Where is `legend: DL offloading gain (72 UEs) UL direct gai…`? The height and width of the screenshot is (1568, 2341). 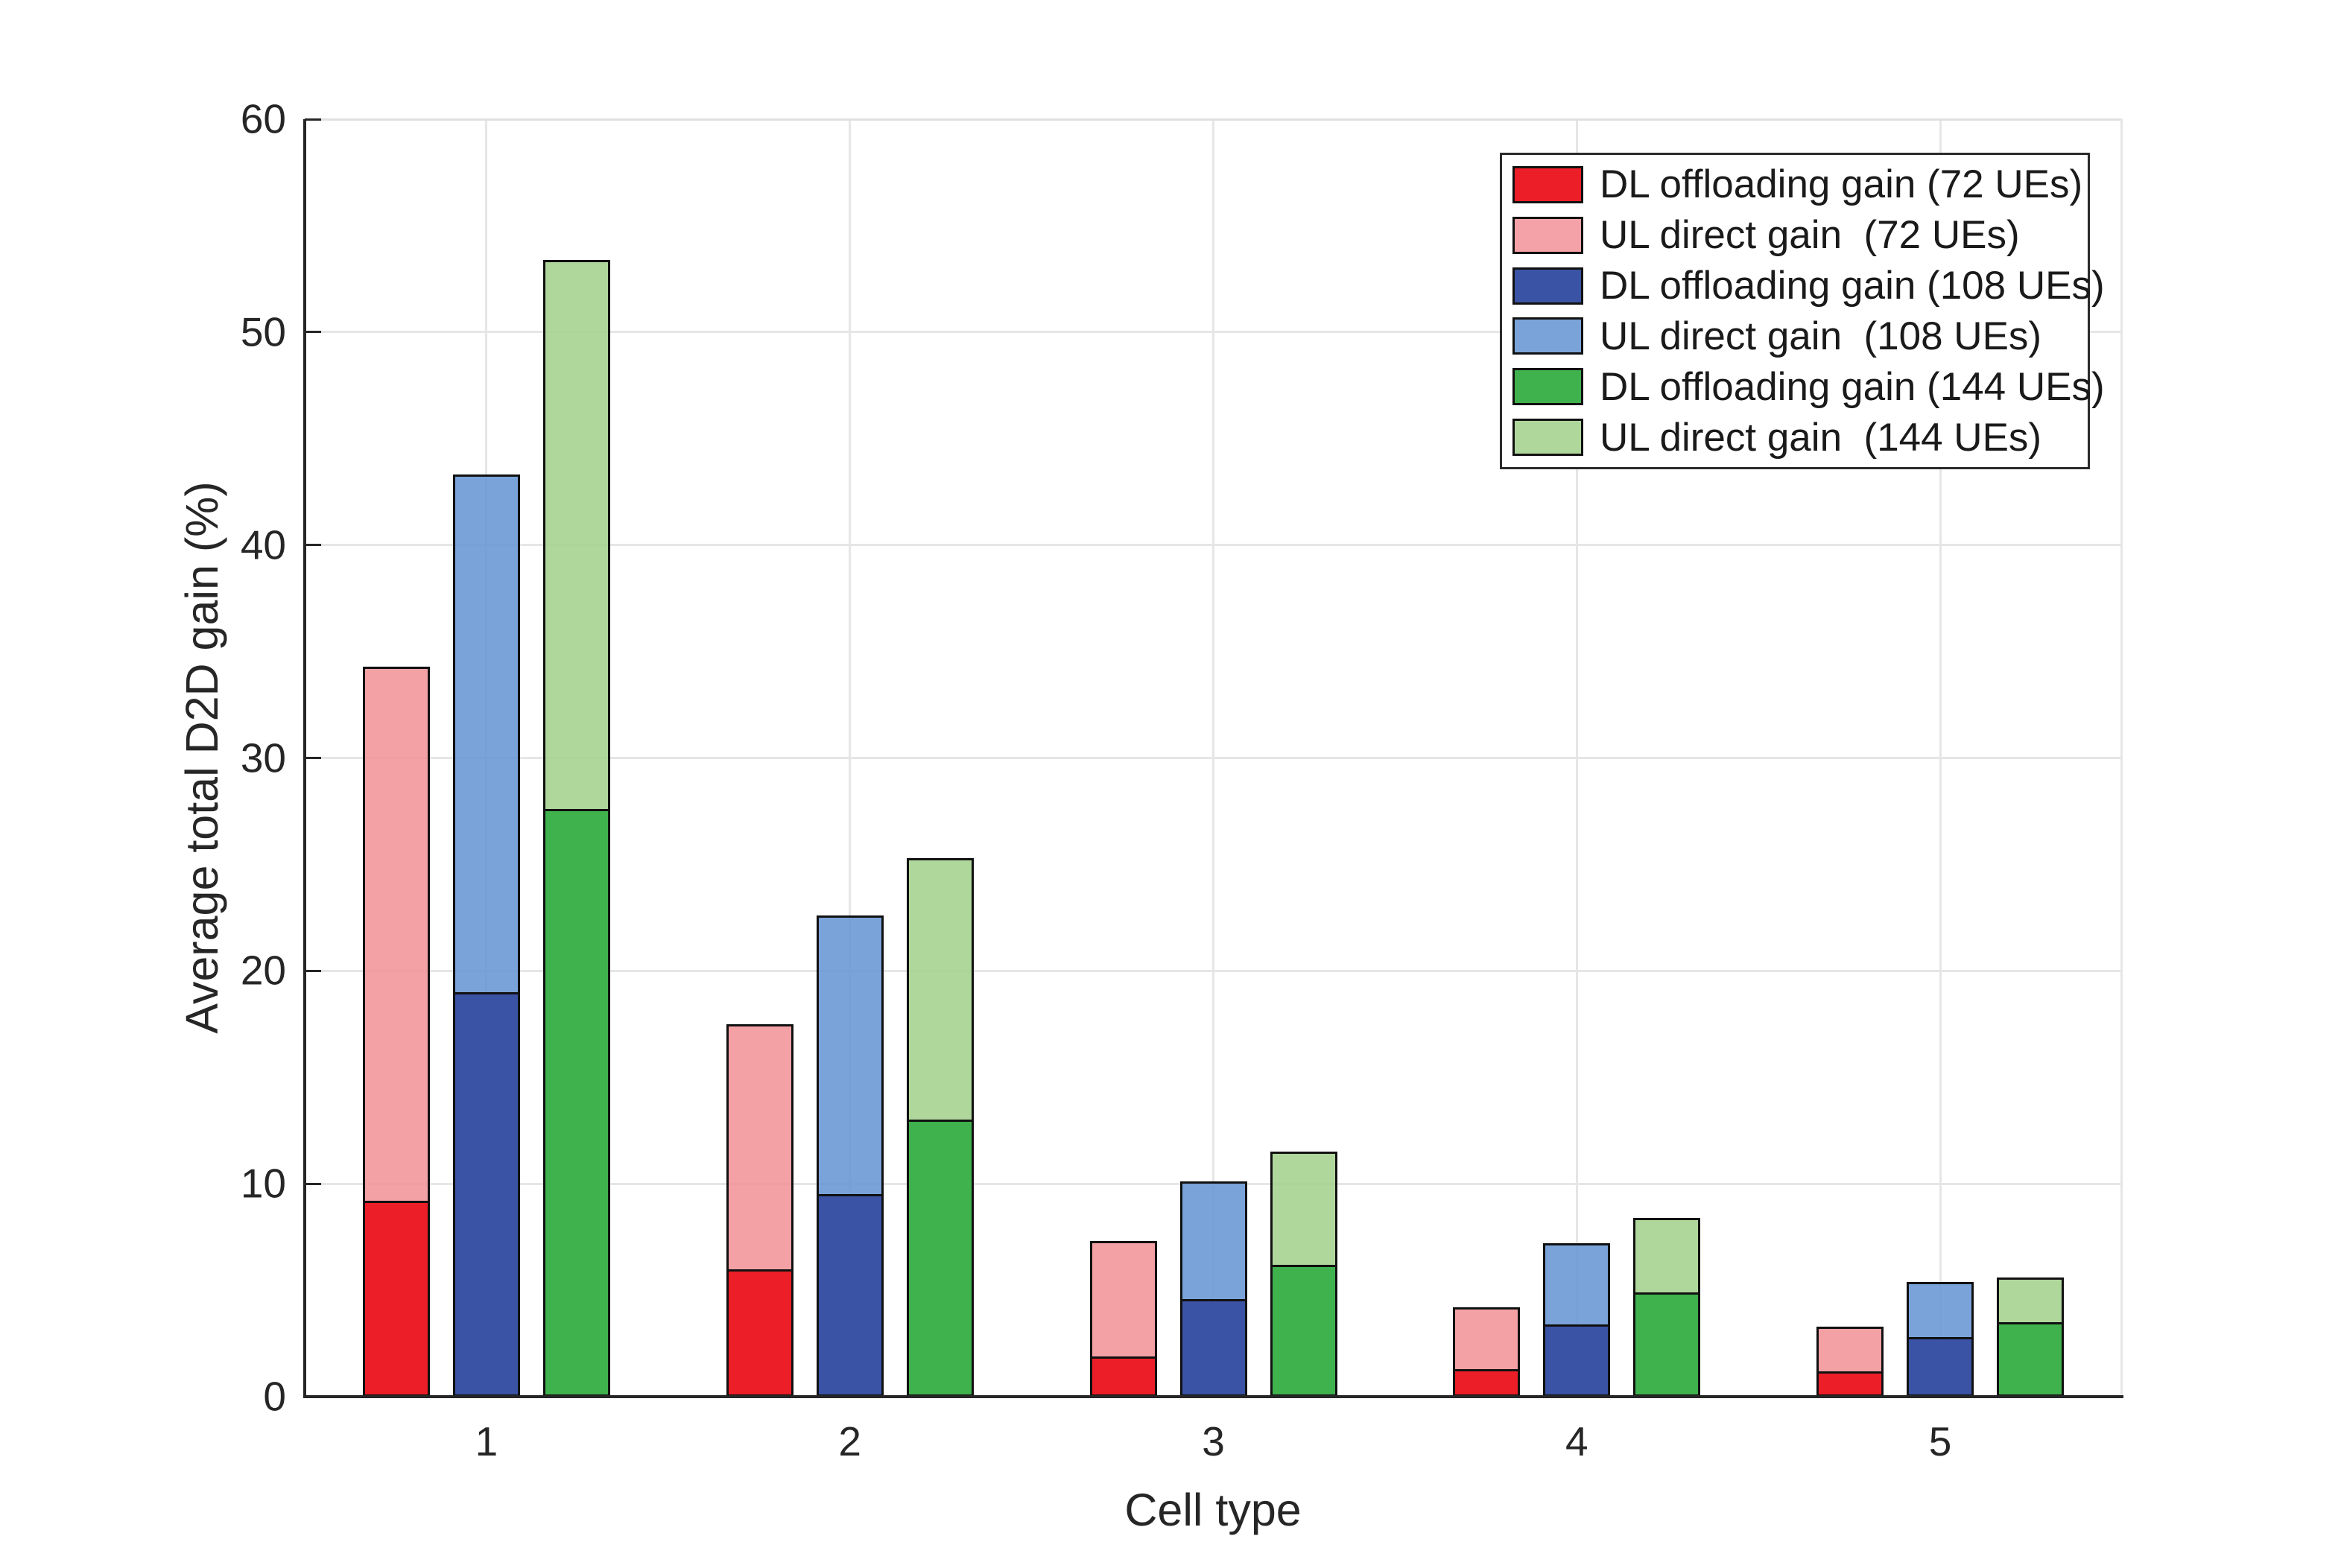 legend: DL offloading gain (72 UEs) UL direct gai… is located at coordinates (1803, 311).